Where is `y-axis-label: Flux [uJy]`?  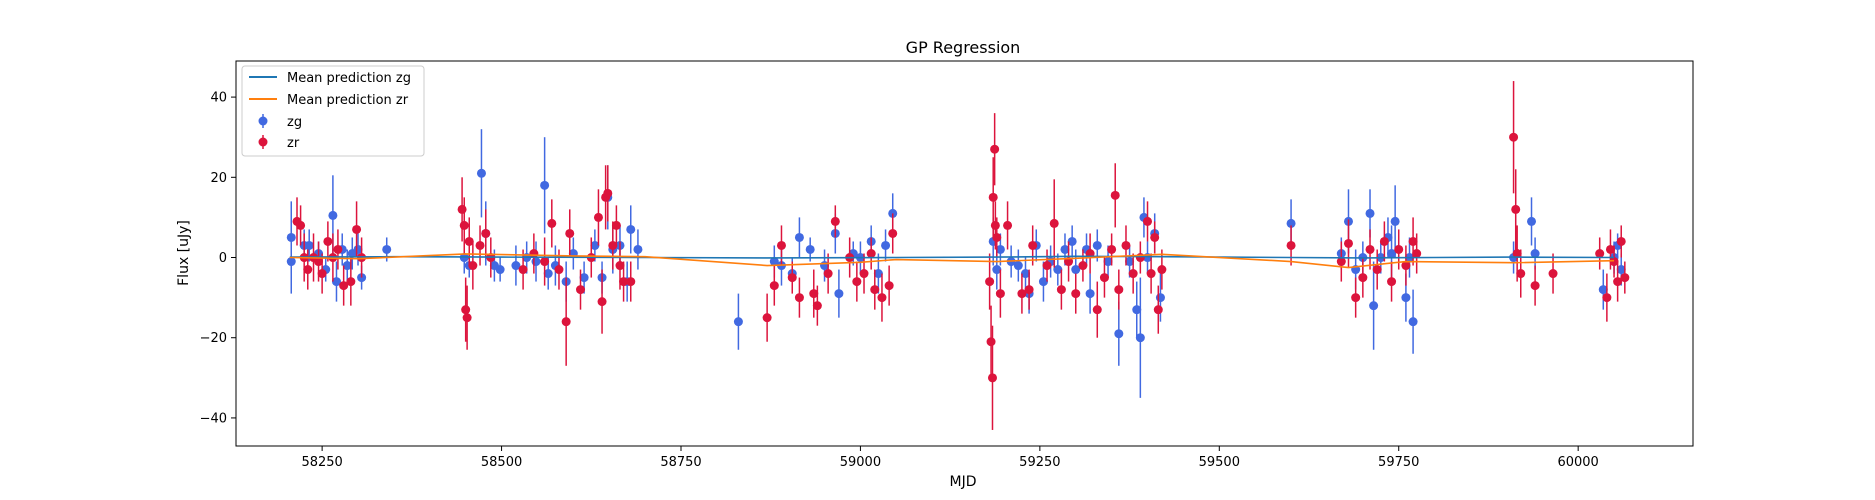 y-axis-label: Flux [uJy] is located at coordinates (184, 253).